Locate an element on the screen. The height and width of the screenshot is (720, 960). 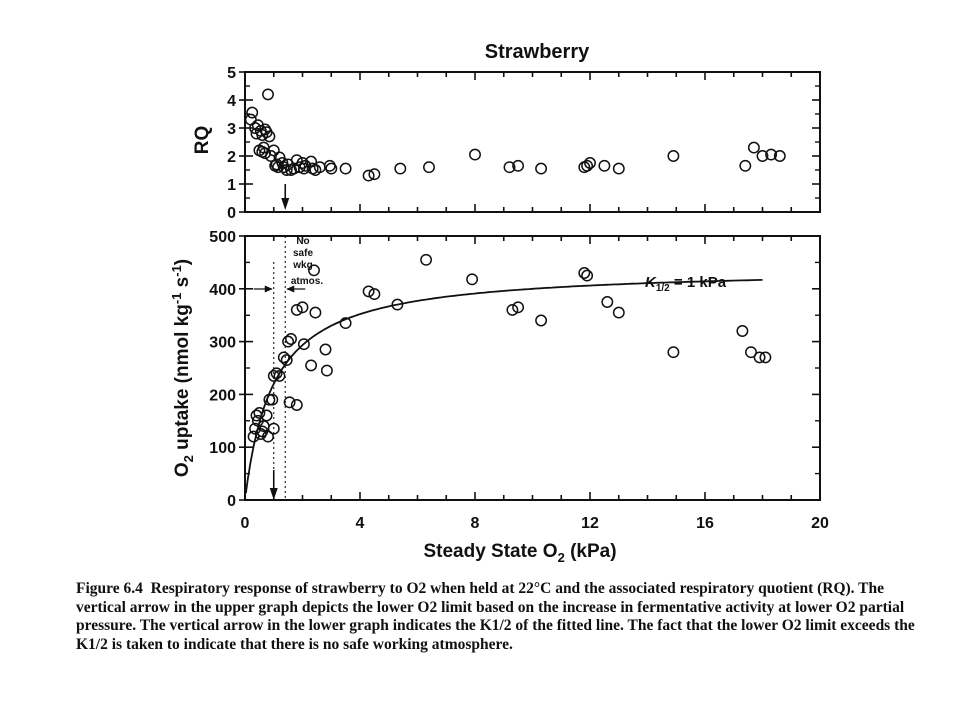
uptake-ylabel-part: 2 is located at coordinates (188, 458).